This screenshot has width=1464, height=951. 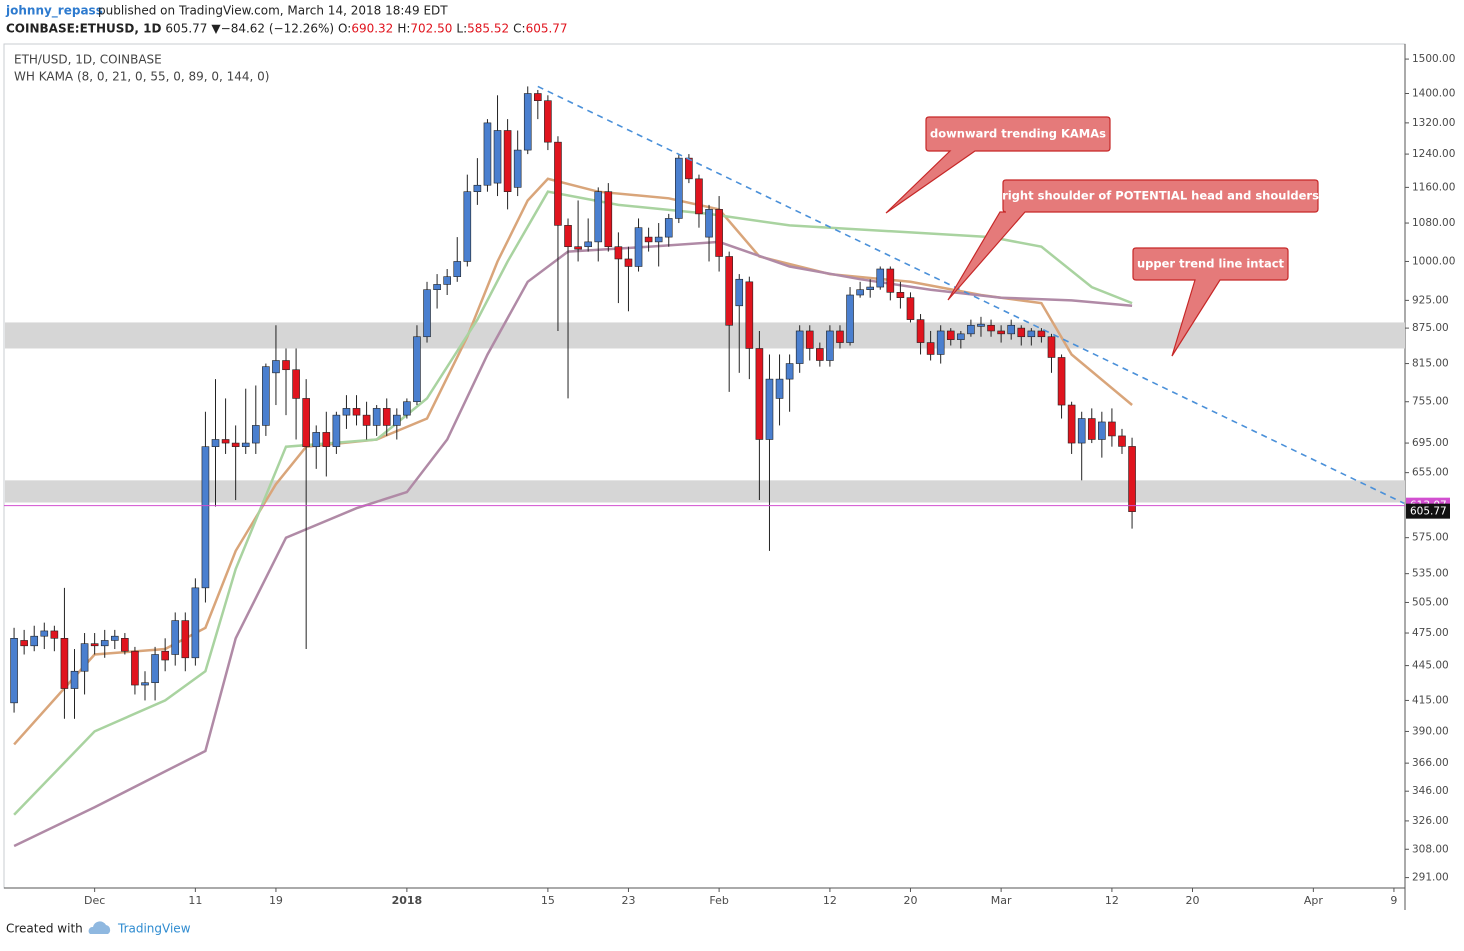 I want to click on x-tick-label: 15, so click(x=548, y=900).